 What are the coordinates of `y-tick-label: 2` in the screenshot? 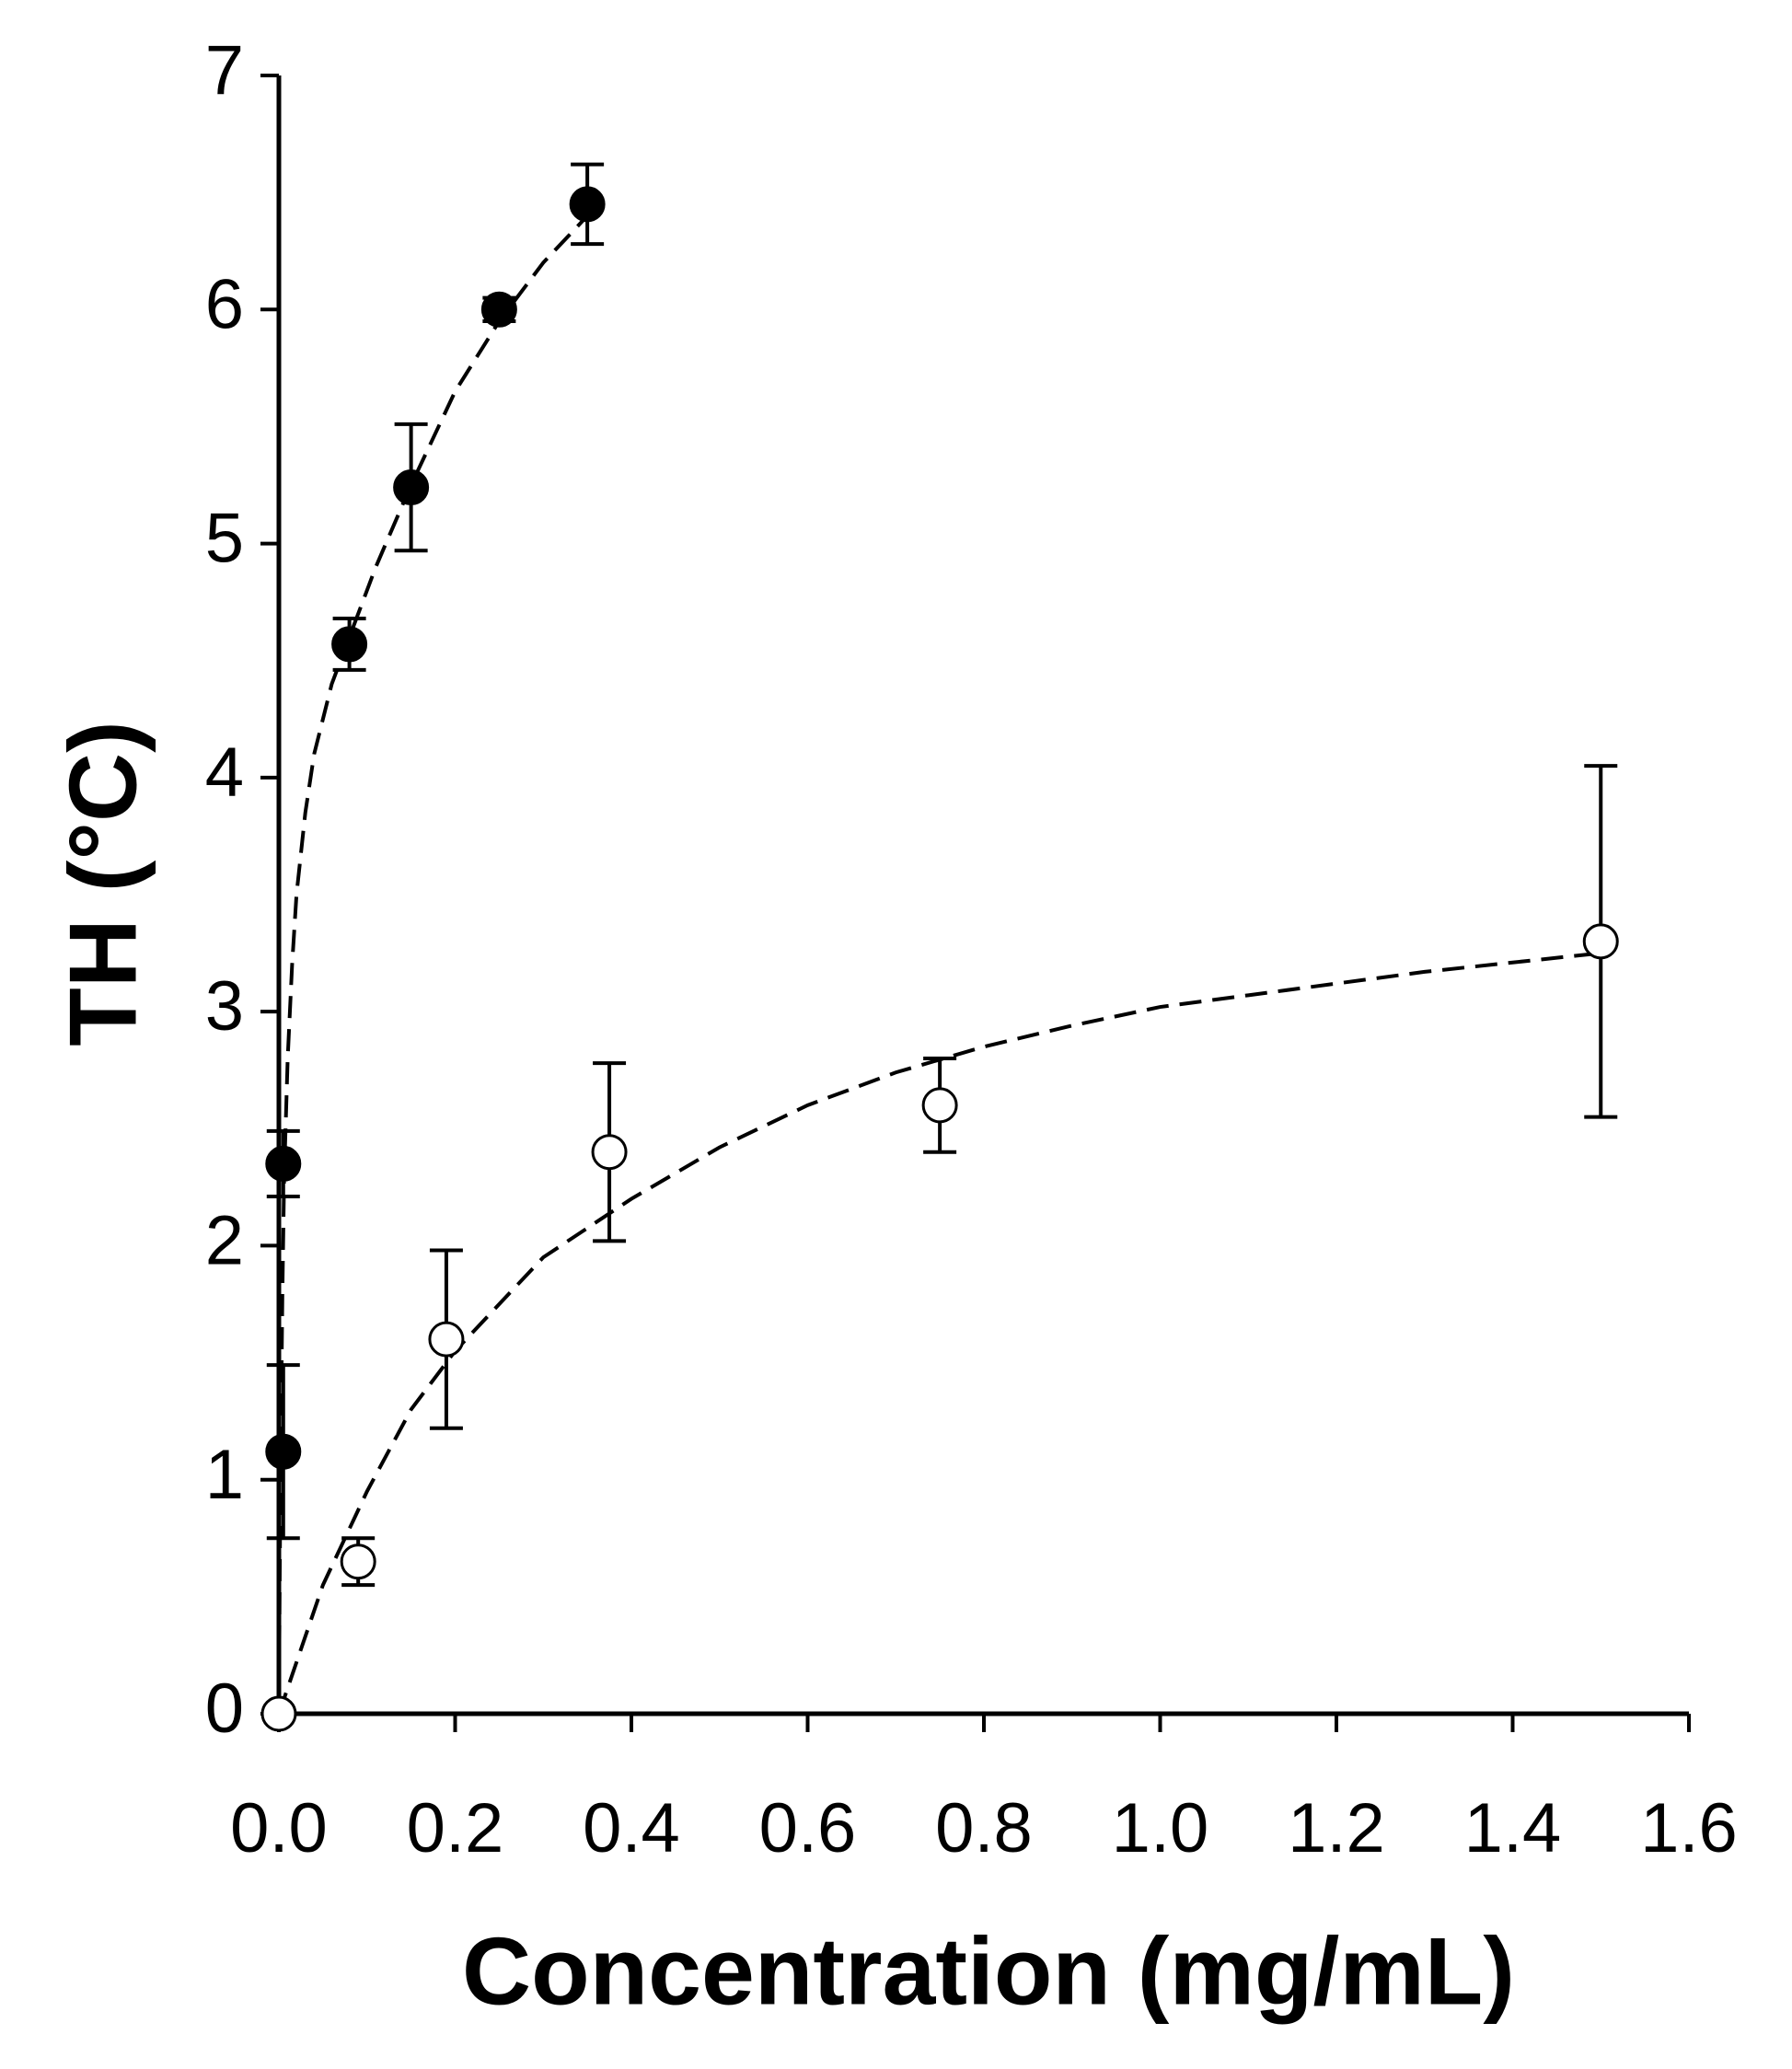 It's located at (225, 1241).